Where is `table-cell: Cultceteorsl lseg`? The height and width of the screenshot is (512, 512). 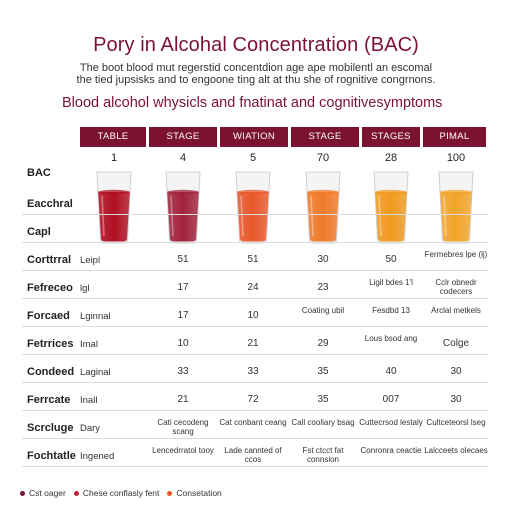
table-cell: Cultceteorsl lseg is located at coordinates (456, 422).